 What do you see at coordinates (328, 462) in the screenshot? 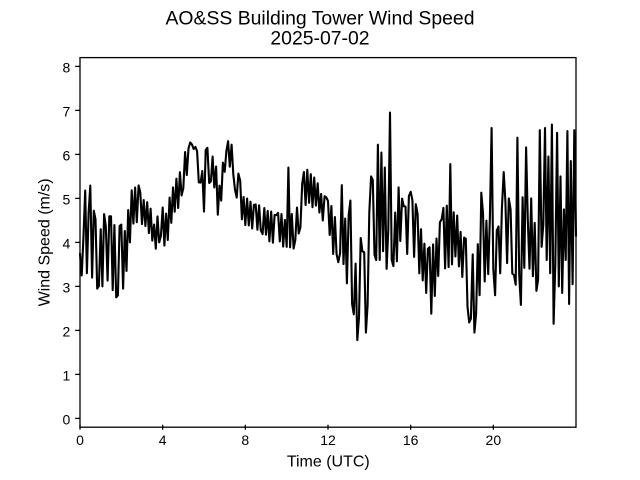
I see `svg-text: Time (UTC)` at bounding box center [328, 462].